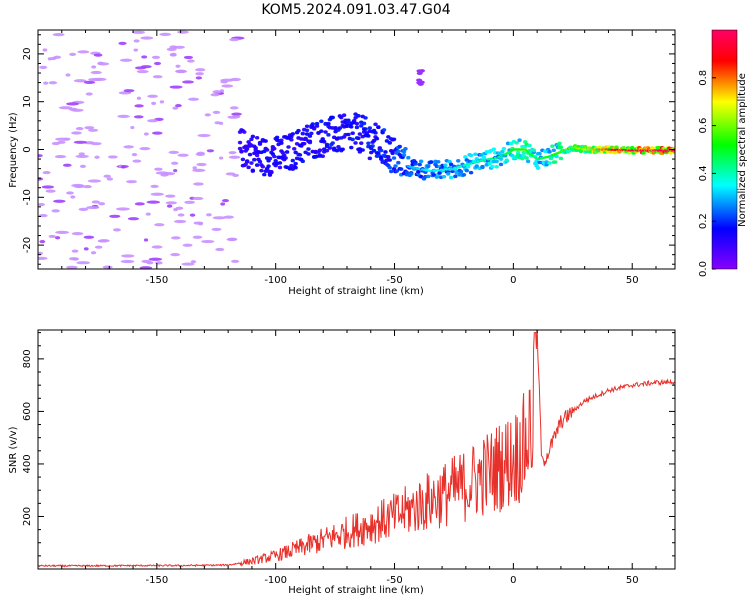 This screenshot has height=600, width=750. What do you see at coordinates (356, 590) in the screenshot?
I see `snr-x-axis-label: Height of straight line (km)` at bounding box center [356, 590].